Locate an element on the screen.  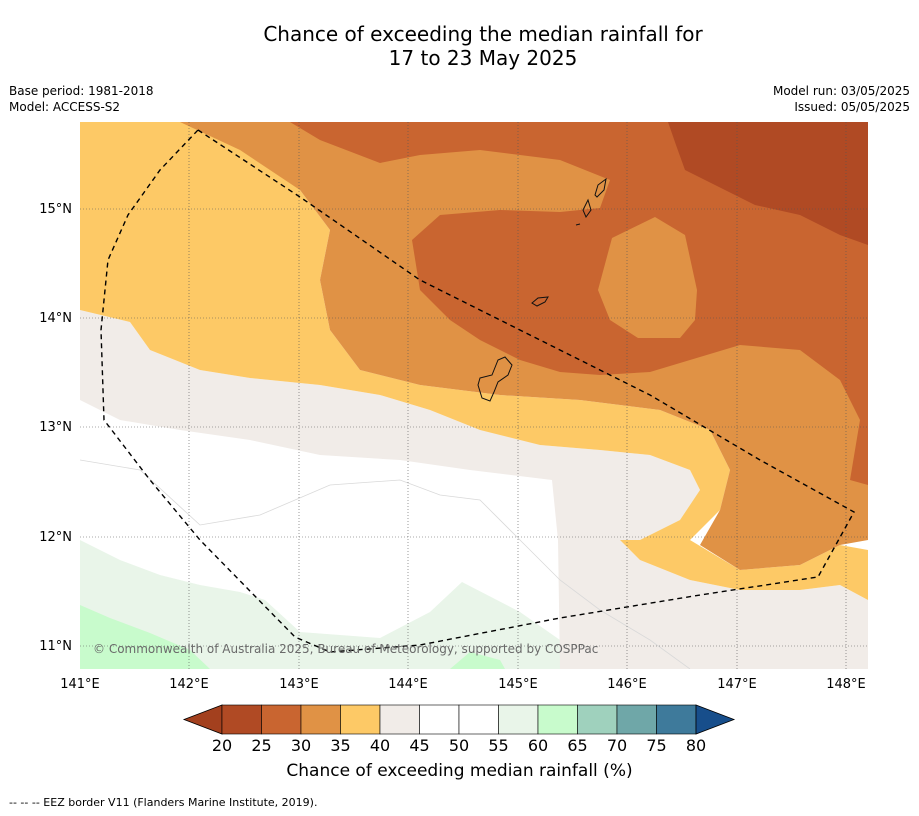
island-guam is located at coordinates (495, 379).